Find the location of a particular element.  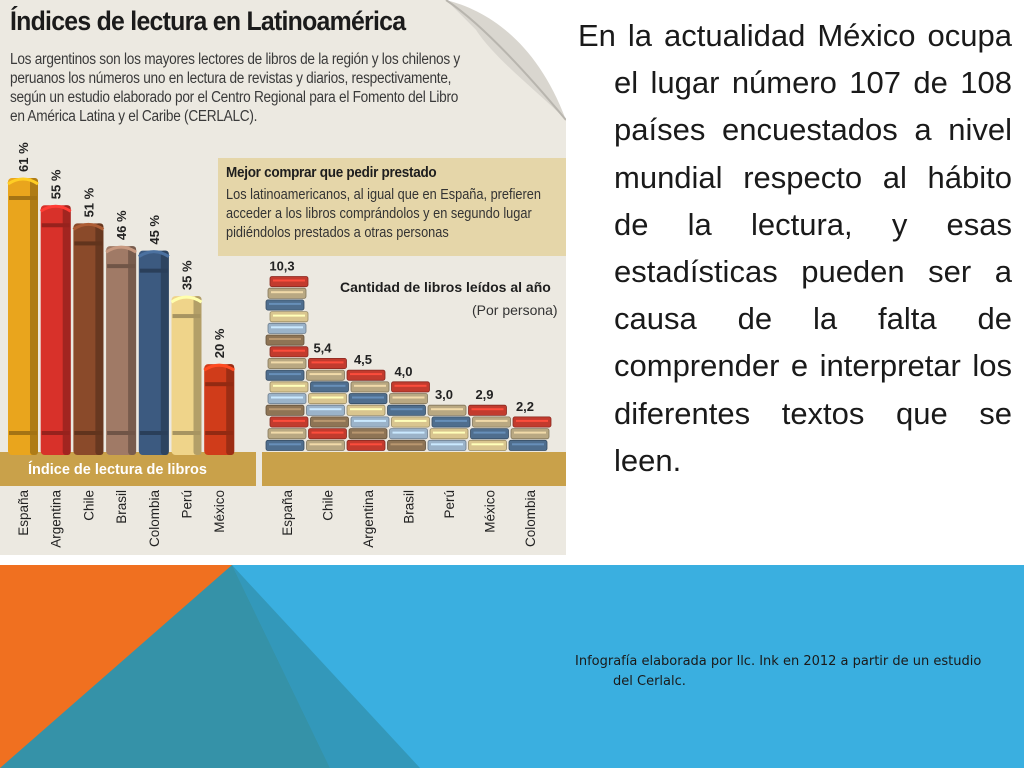

box-title: Mejor comprar que pedir prestado is located at coordinates (331, 172).